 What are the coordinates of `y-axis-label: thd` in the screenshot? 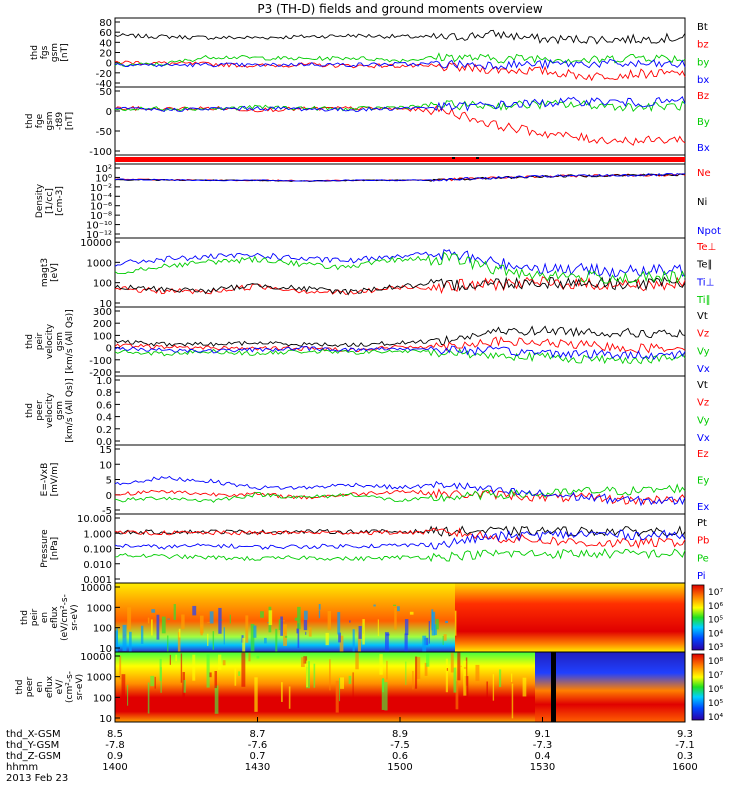 It's located at (30, 341).